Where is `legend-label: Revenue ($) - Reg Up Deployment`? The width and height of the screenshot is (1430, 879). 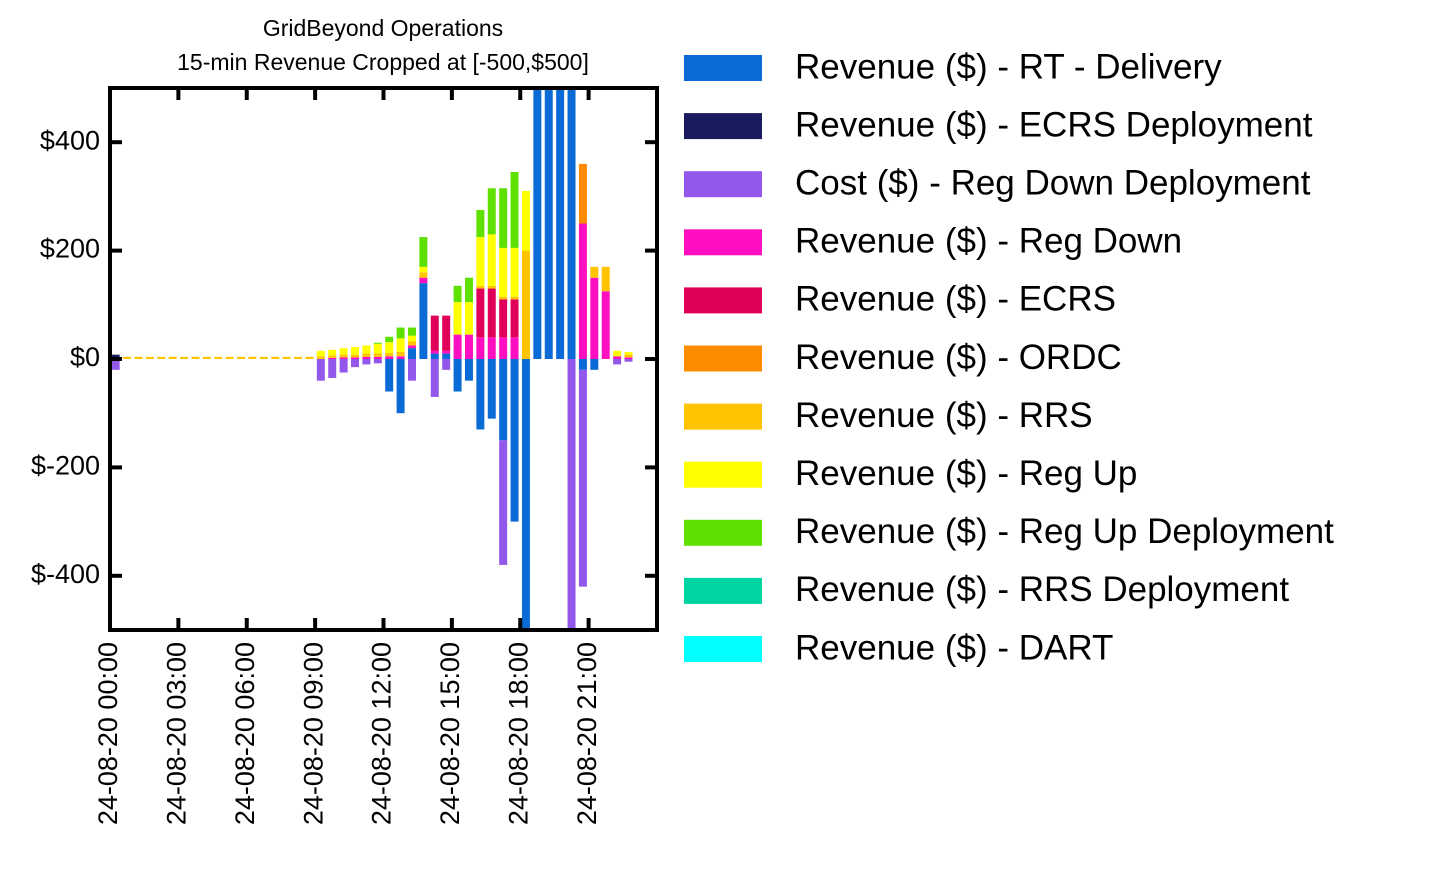 legend-label: Revenue ($) - Reg Up Deployment is located at coordinates (1064, 531).